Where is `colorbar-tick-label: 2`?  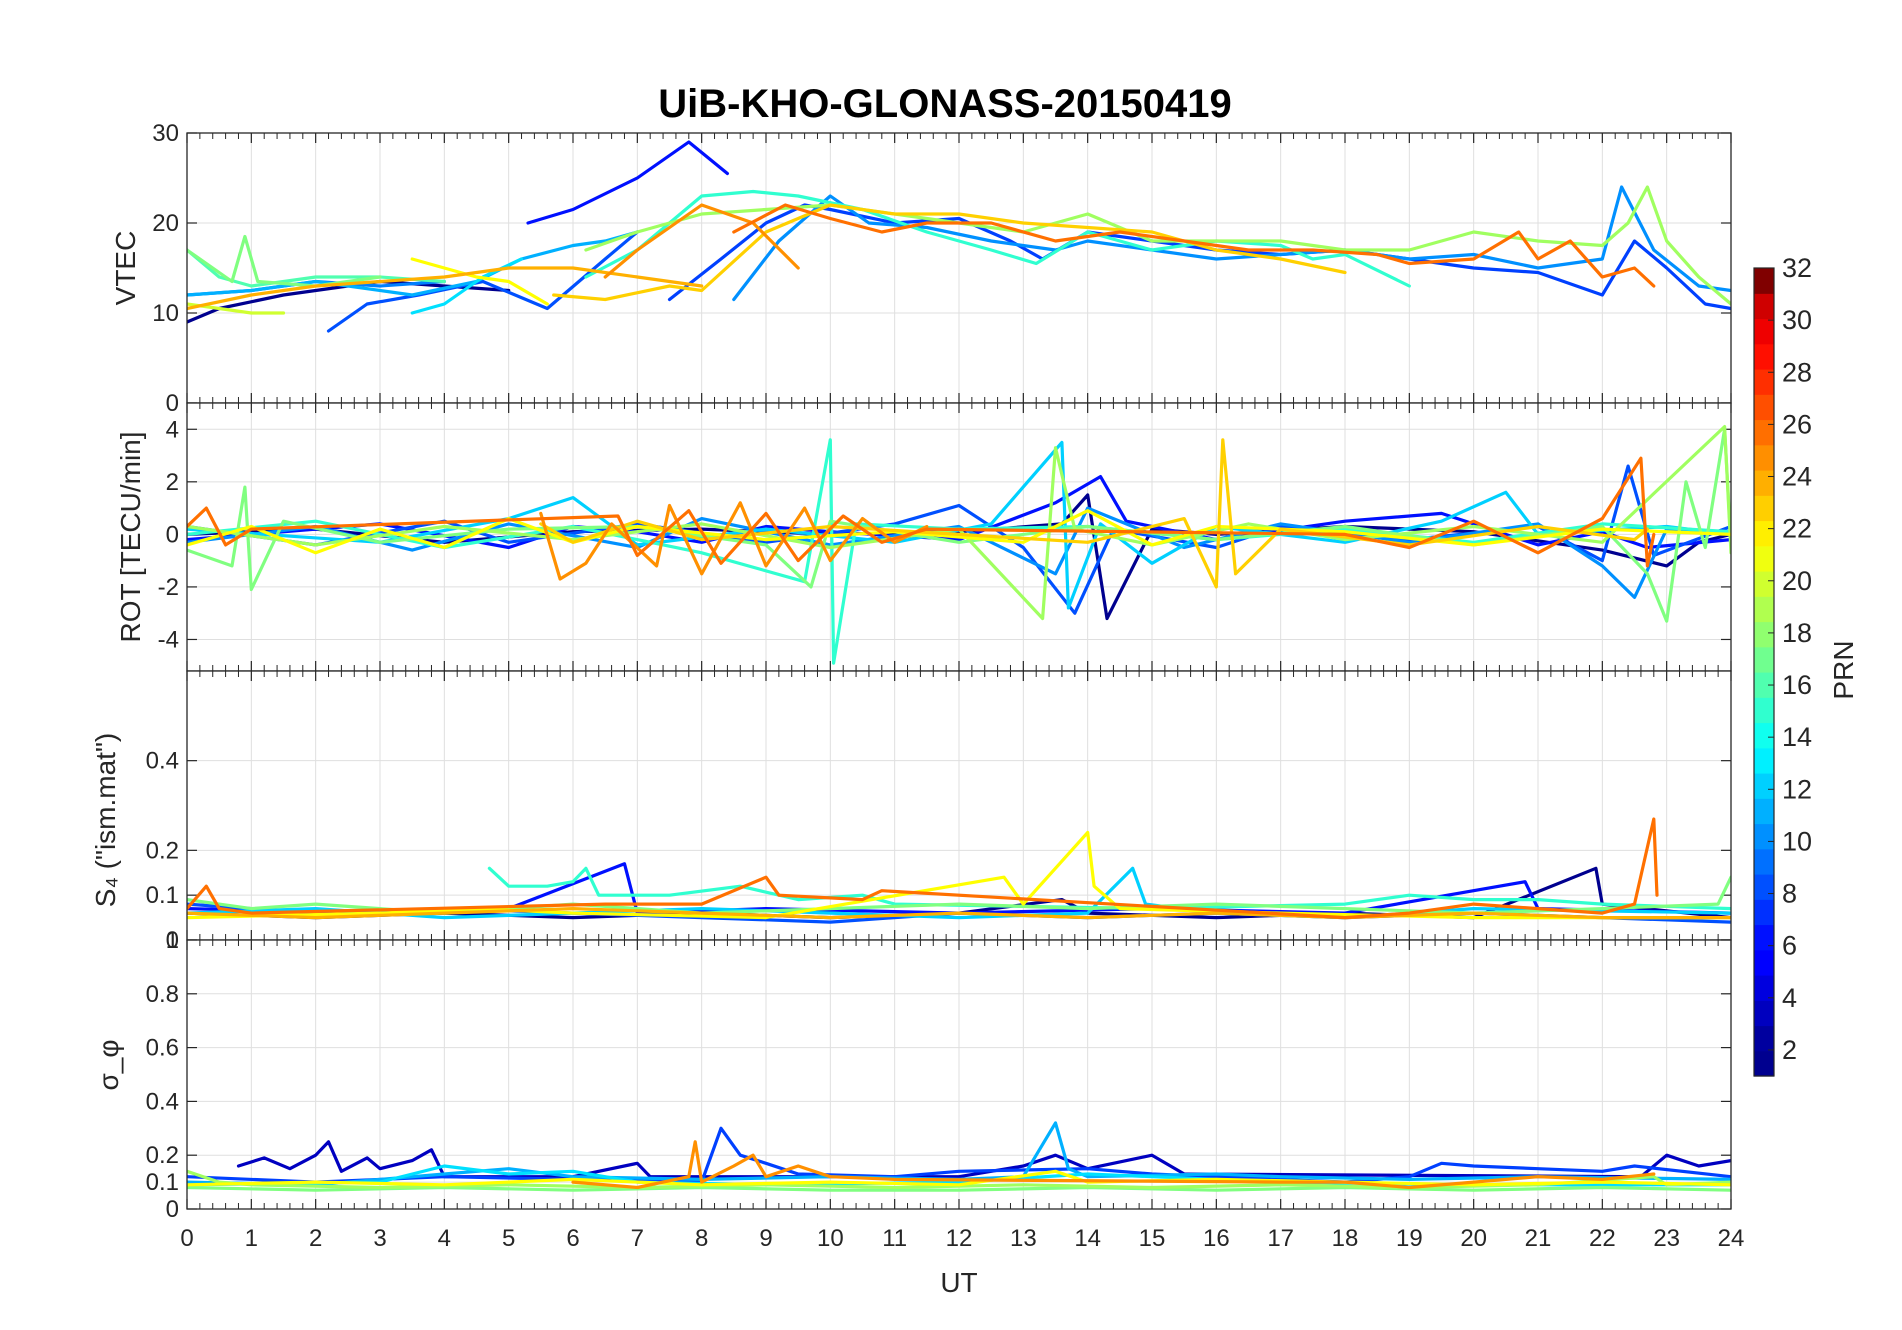 colorbar-tick-label: 2 is located at coordinates (1789, 1050).